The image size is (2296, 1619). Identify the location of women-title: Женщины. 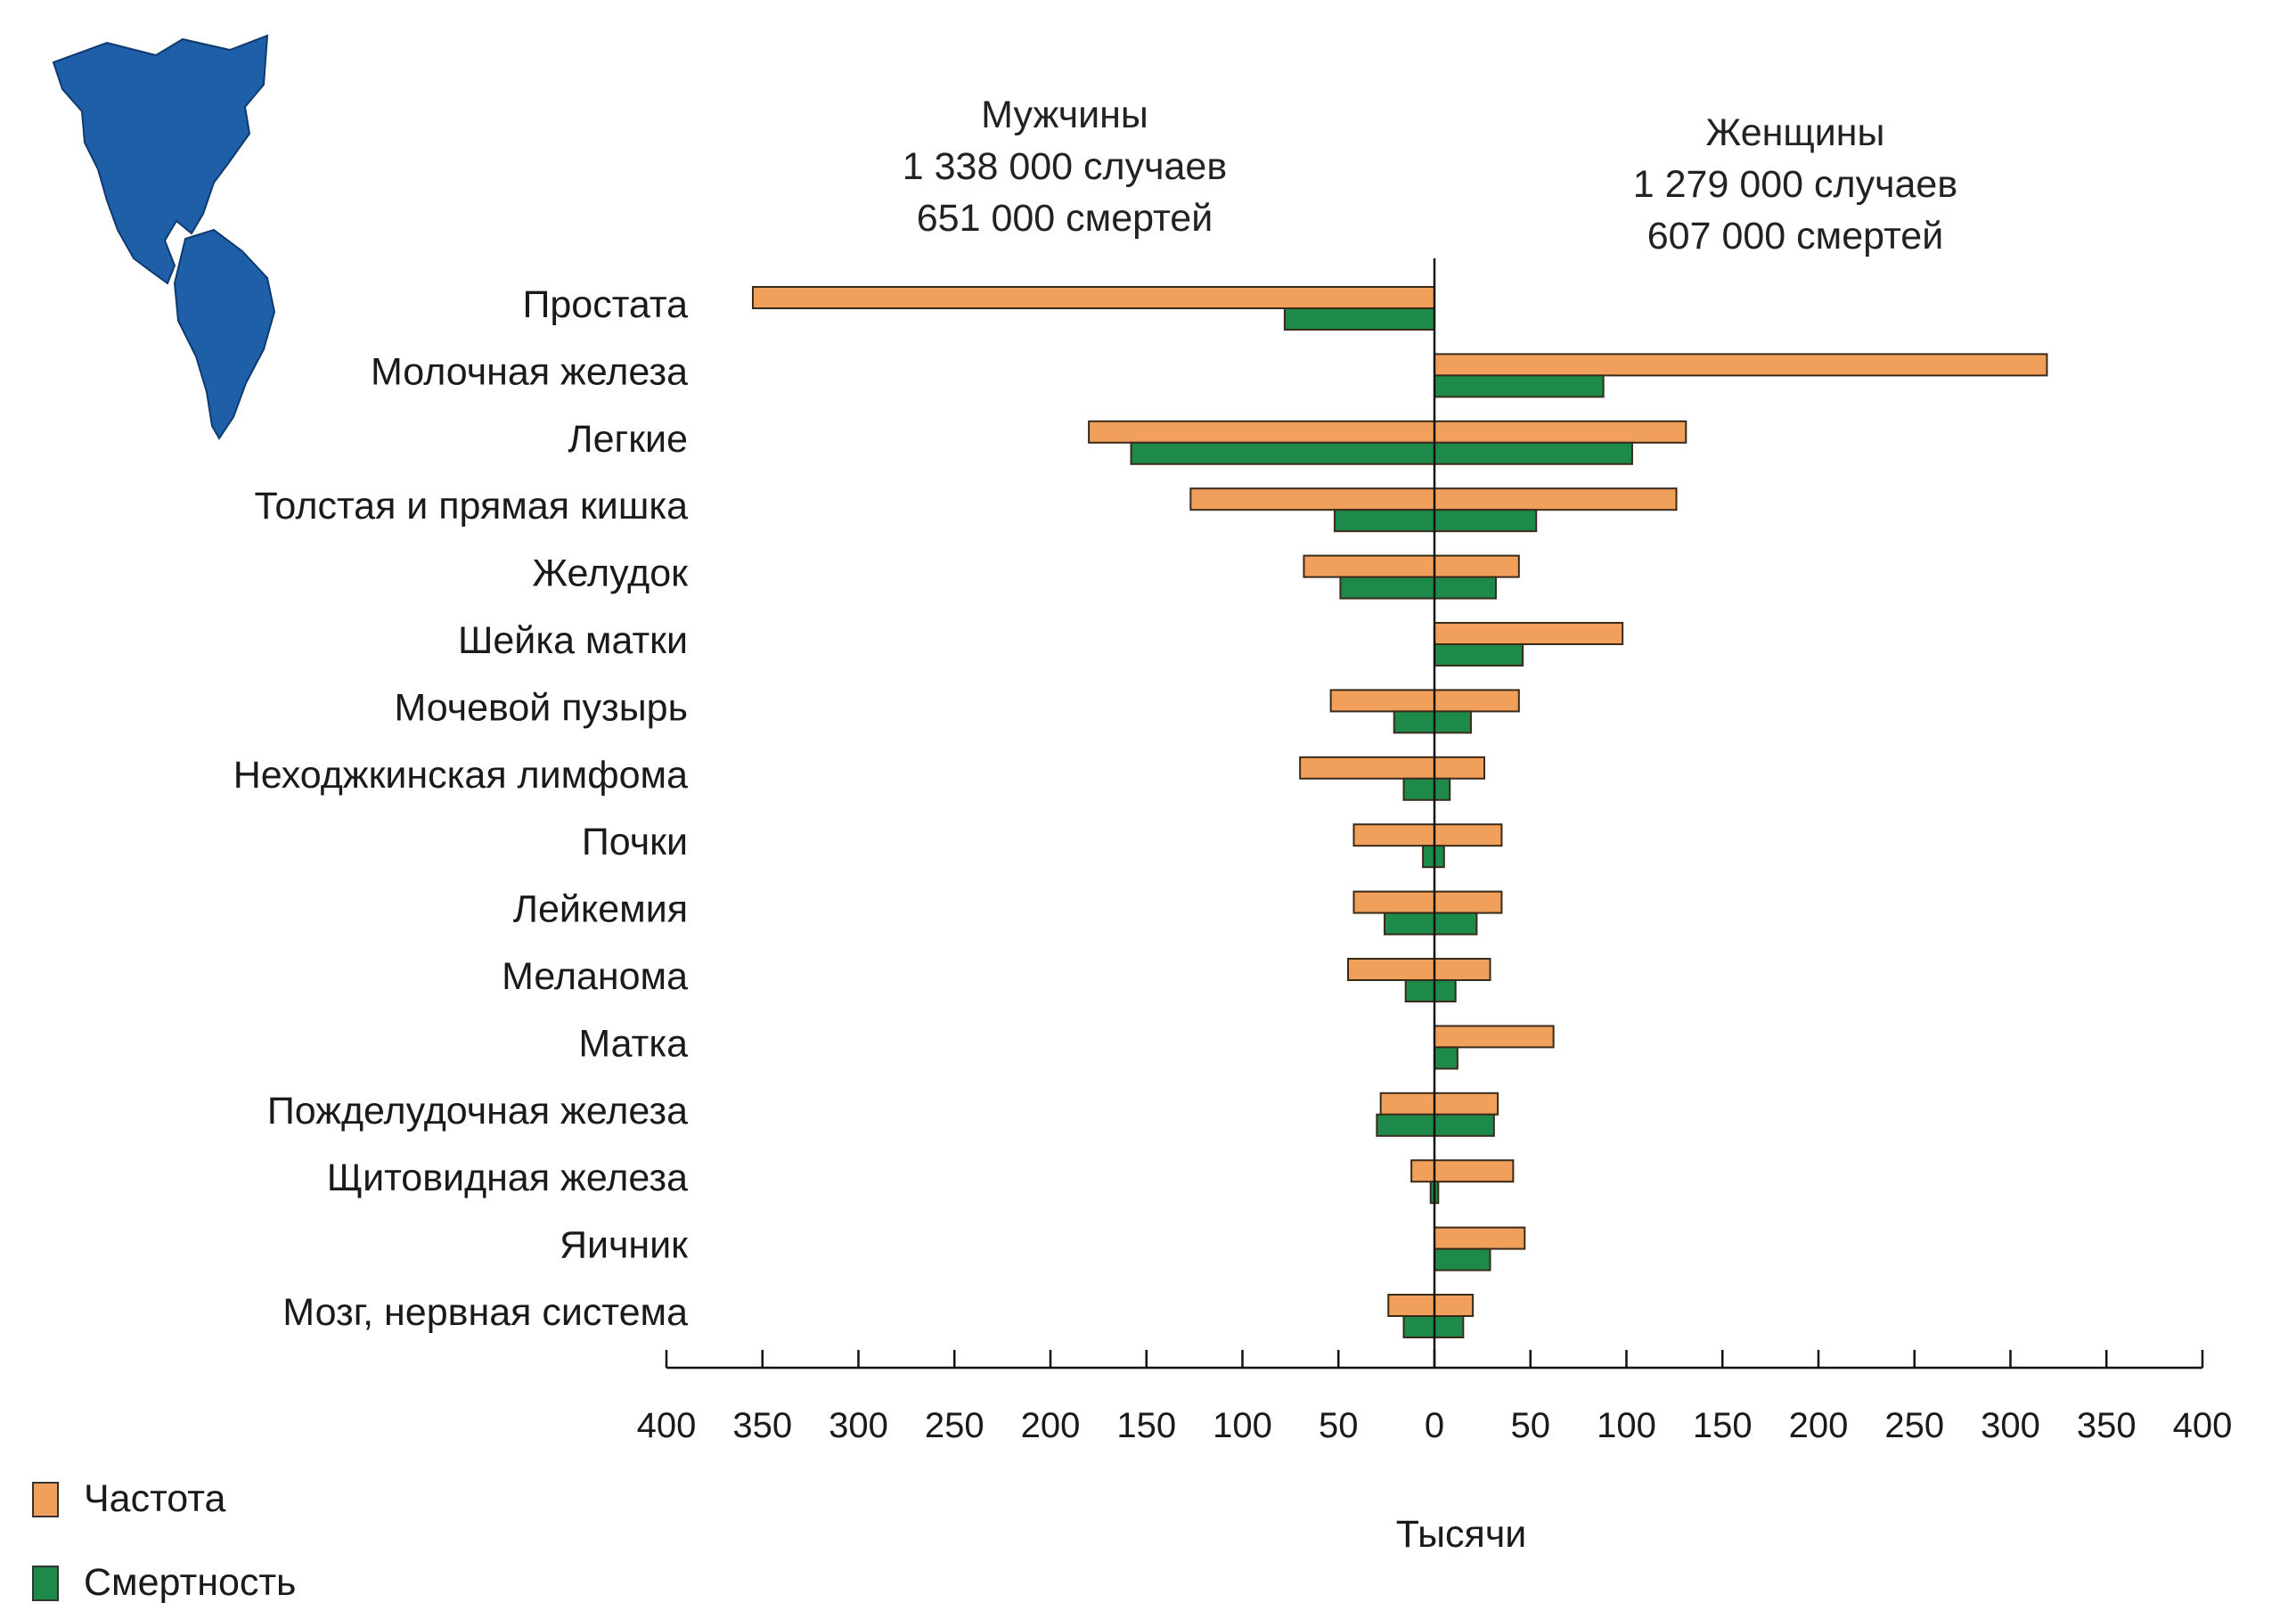
(1795, 132).